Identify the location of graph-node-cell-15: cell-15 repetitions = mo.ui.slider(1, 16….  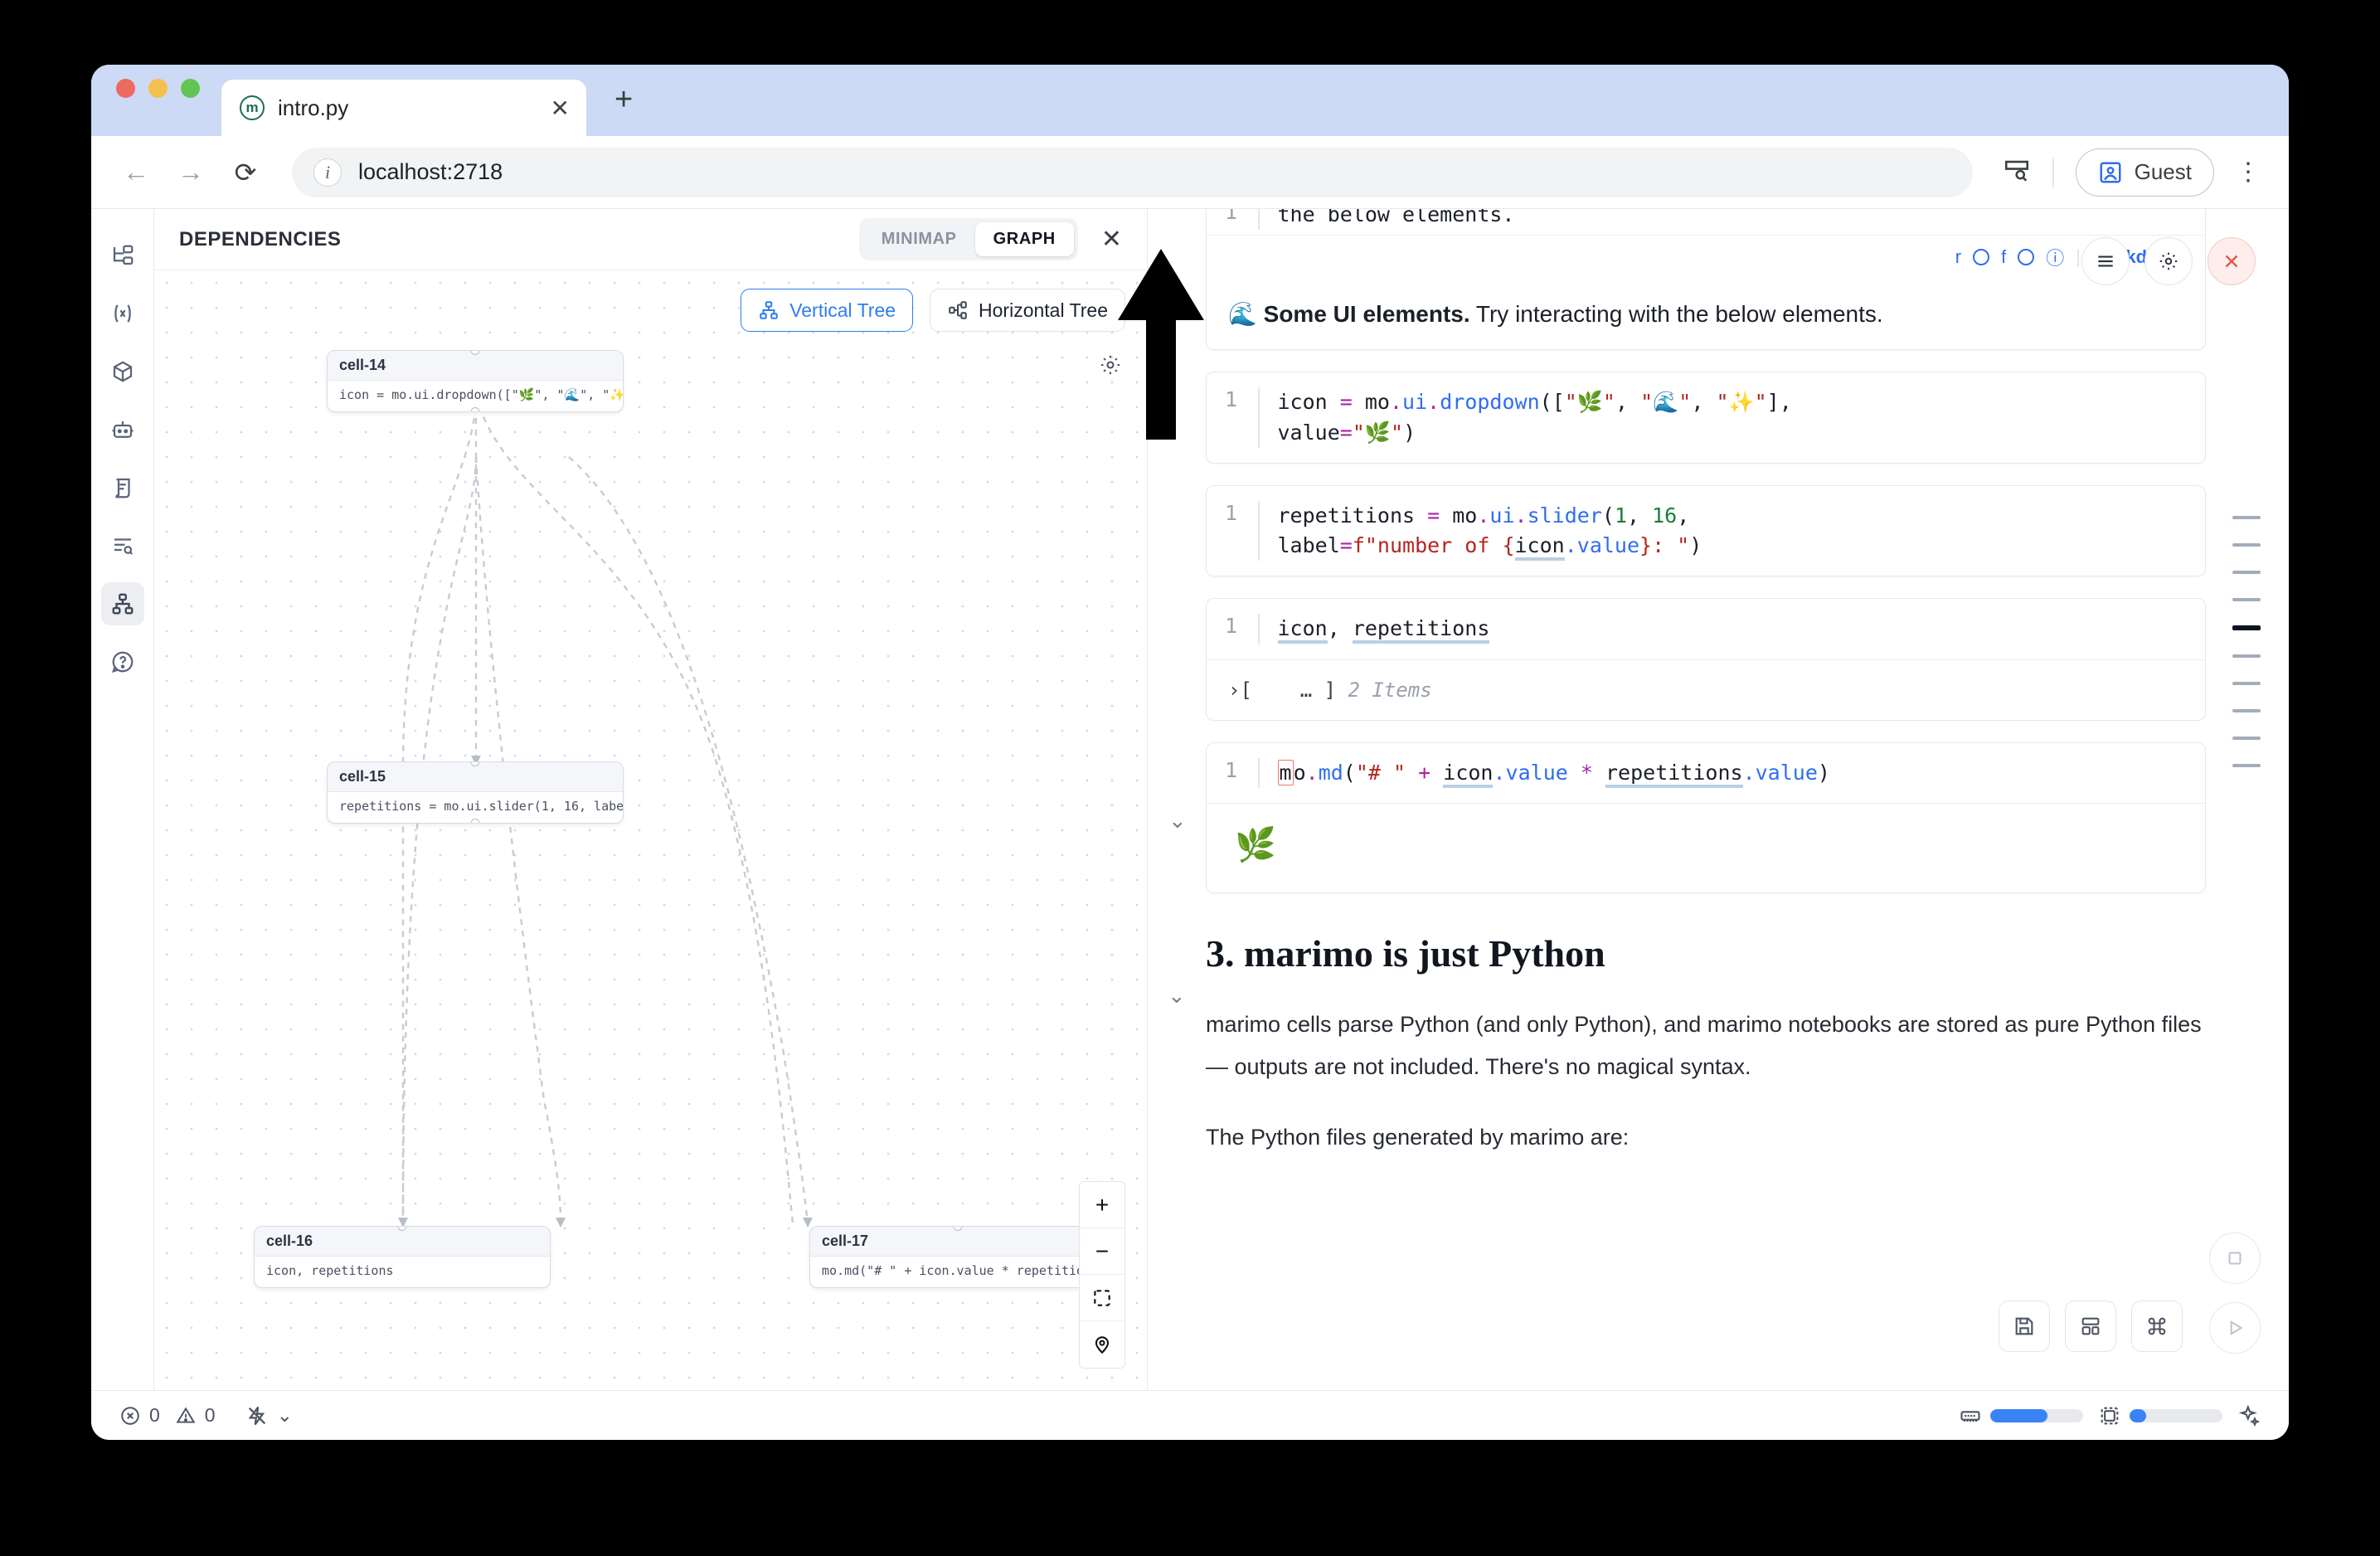
(475, 792).